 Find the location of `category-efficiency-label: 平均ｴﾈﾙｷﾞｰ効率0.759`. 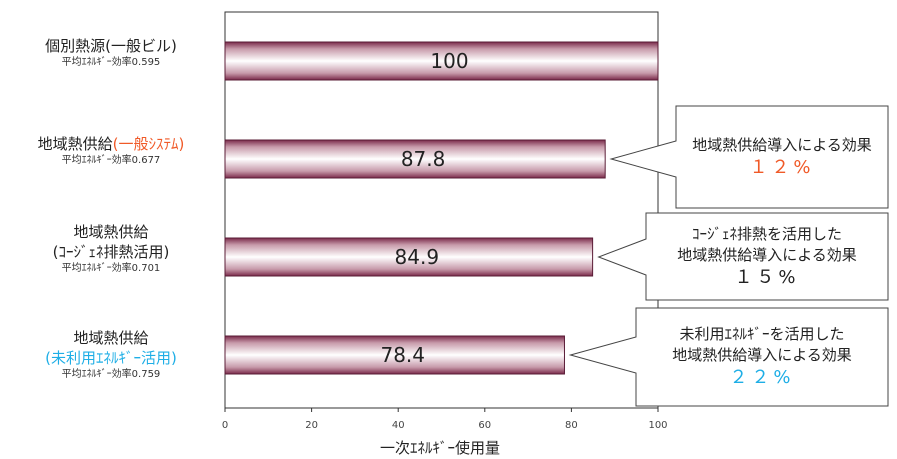

category-efficiency-label: 平均ｴﾈﾙｷﾞｰ効率0.759 is located at coordinates (111, 374).